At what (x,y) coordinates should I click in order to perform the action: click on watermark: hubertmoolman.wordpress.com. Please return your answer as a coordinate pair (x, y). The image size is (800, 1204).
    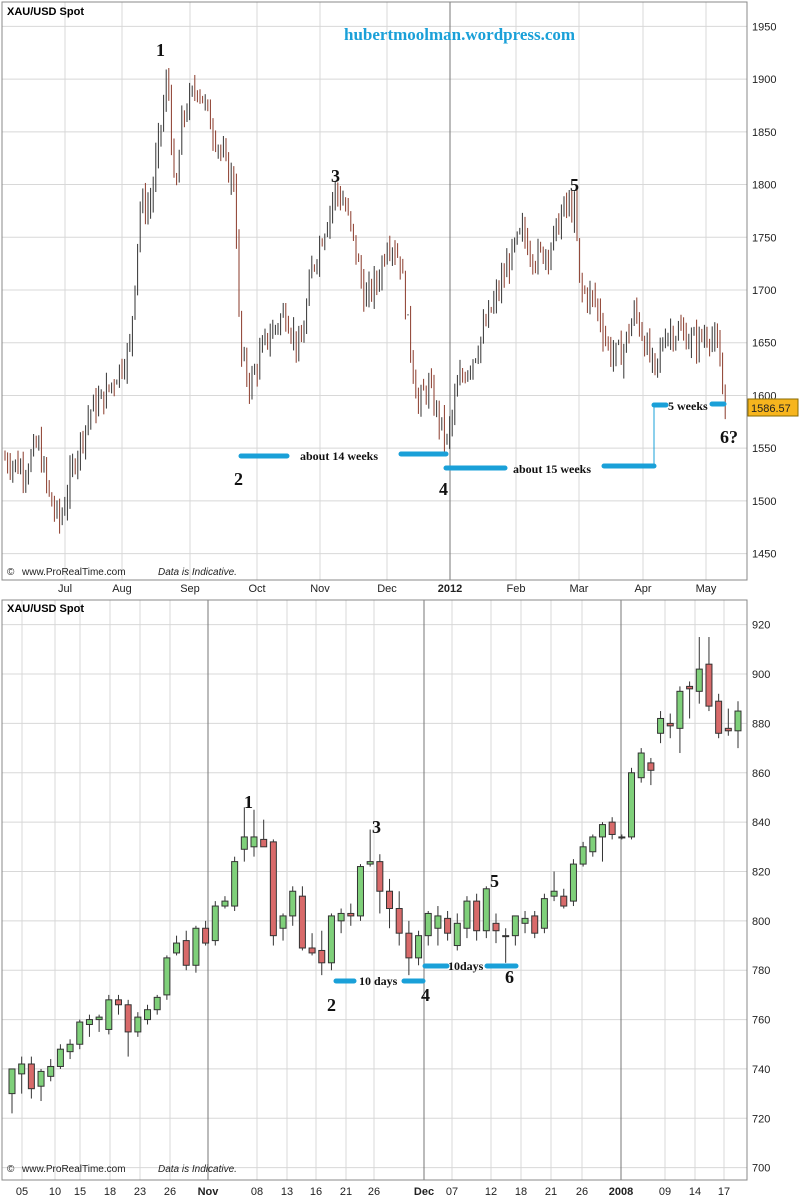
    Looking at the image, I should click on (459, 34).